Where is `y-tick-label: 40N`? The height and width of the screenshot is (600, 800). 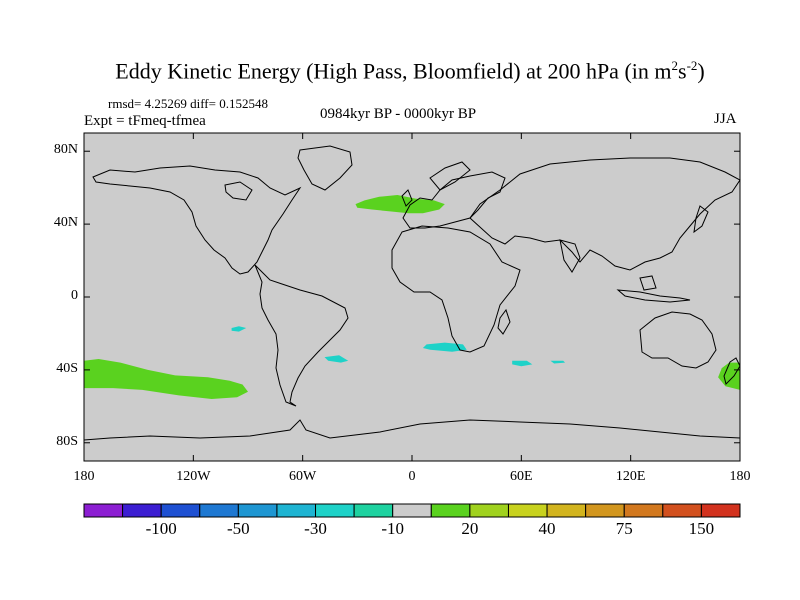 y-tick-label: 40N is located at coordinates (65, 223).